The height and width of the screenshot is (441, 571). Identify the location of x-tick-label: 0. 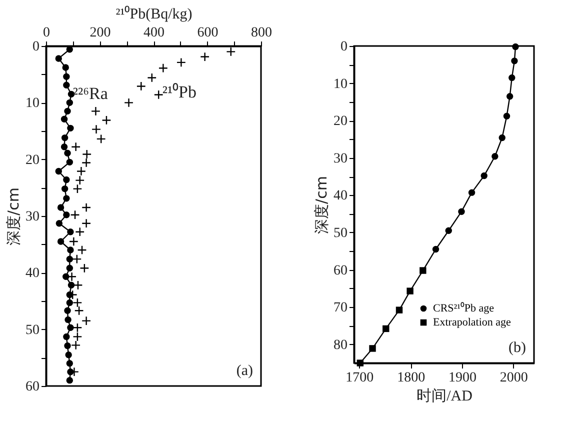
(46, 33).